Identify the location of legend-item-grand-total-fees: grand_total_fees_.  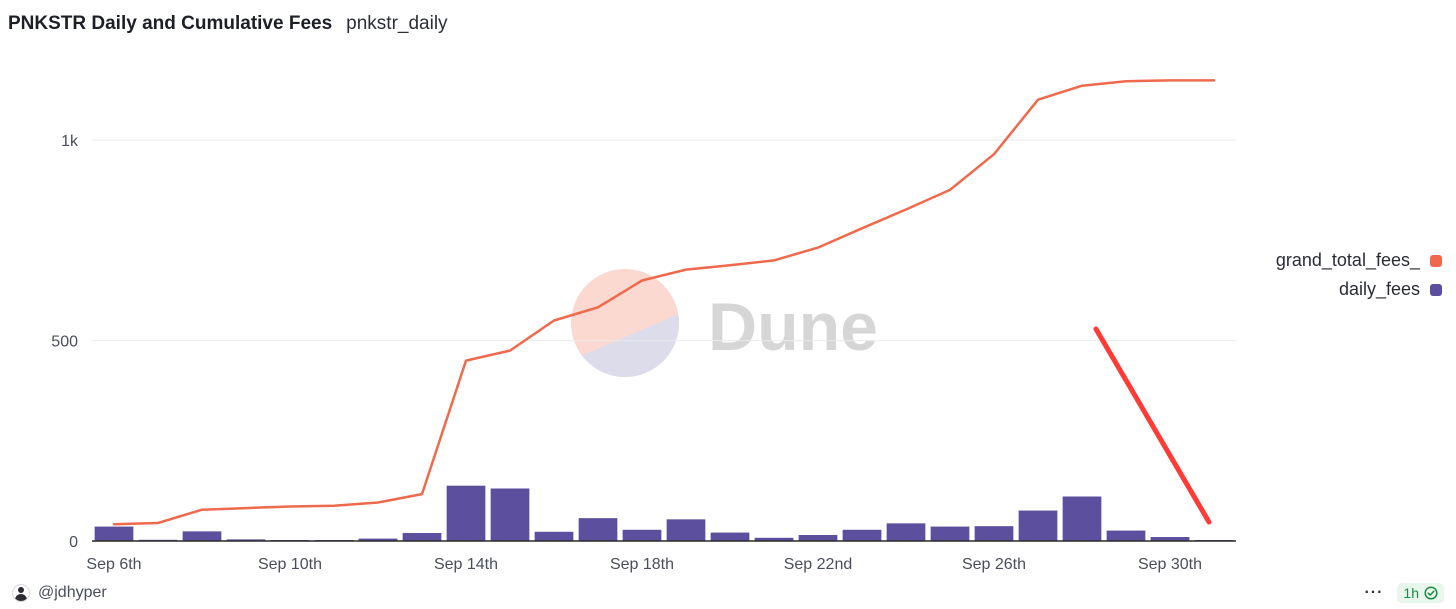
(1359, 260).